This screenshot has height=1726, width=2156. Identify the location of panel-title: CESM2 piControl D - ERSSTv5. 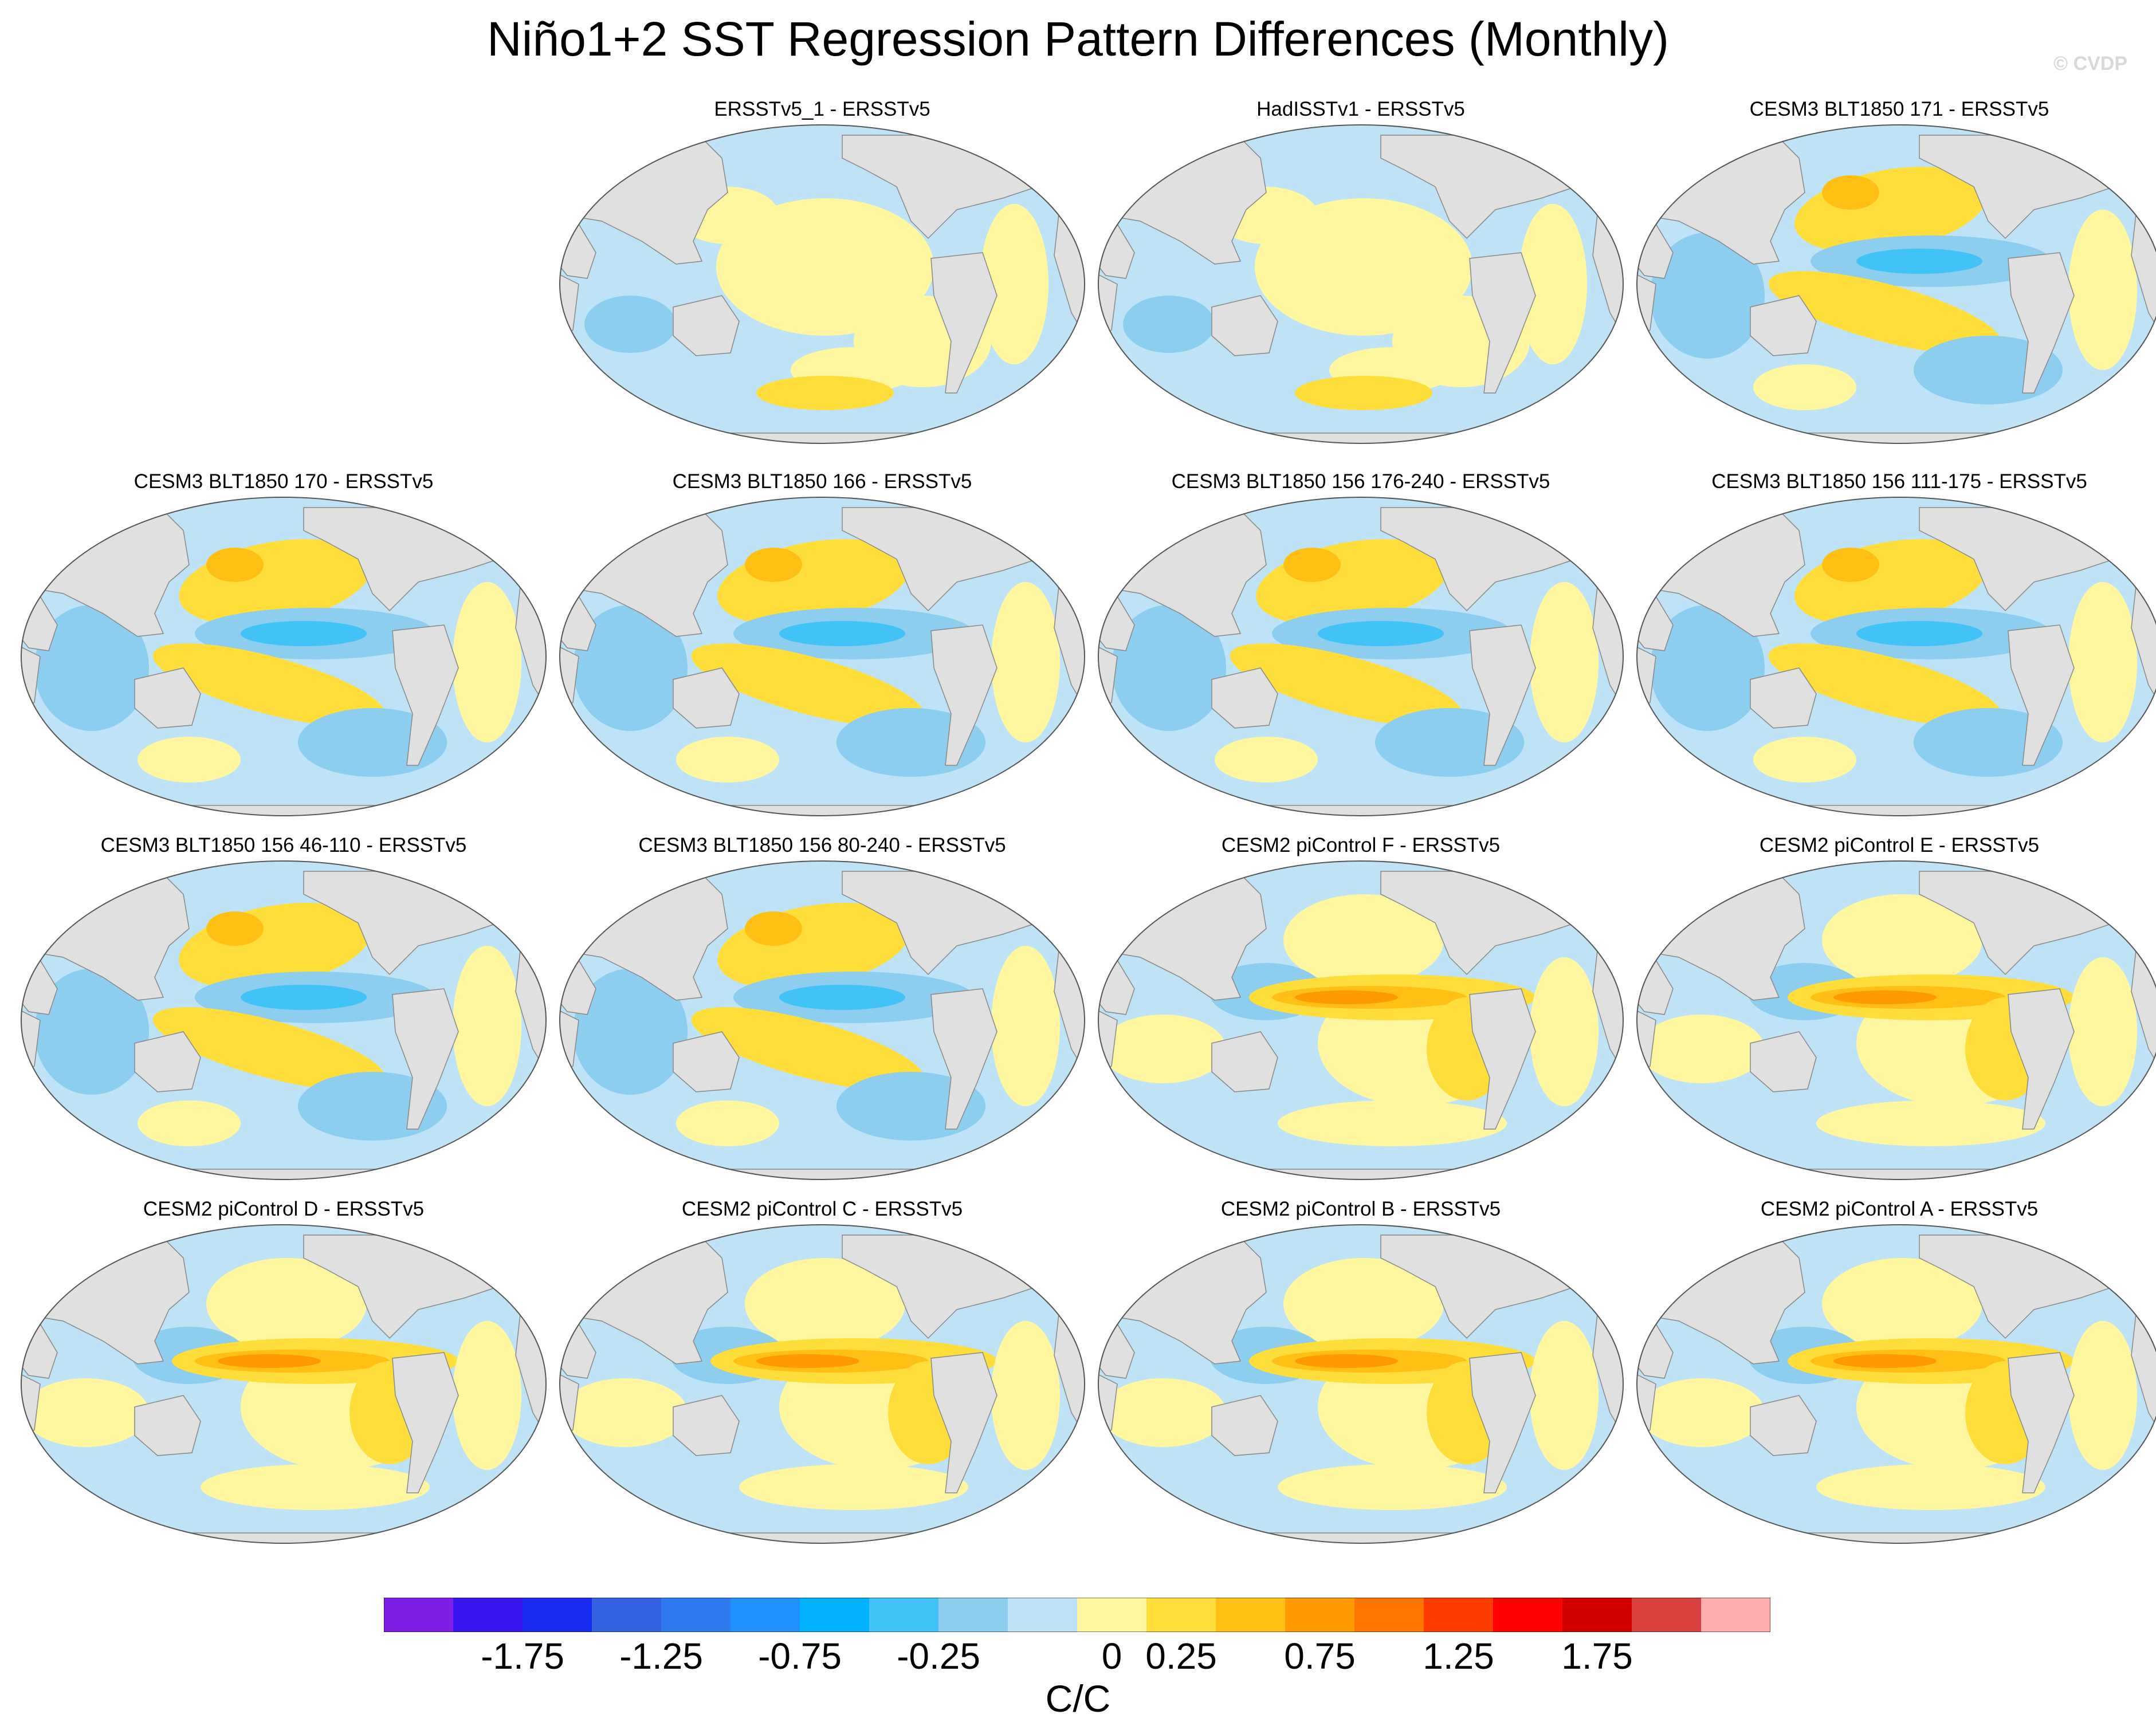
(284, 1209).